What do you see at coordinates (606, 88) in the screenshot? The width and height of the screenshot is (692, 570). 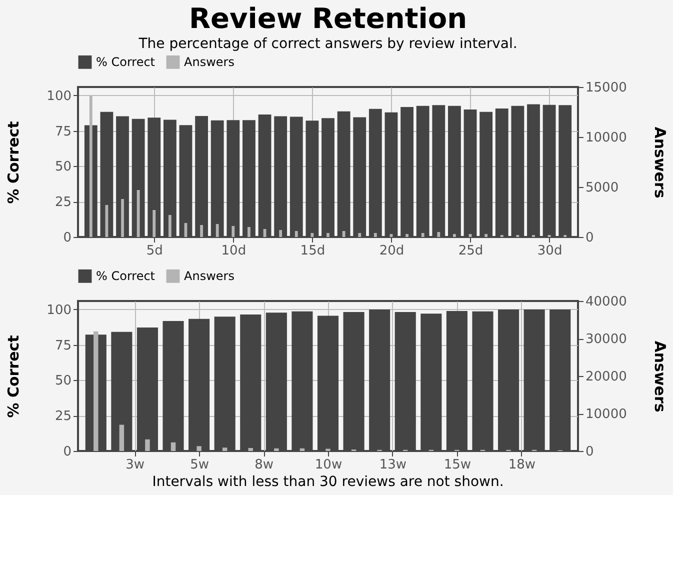 I see `y2-tick-label: 15000` at bounding box center [606, 88].